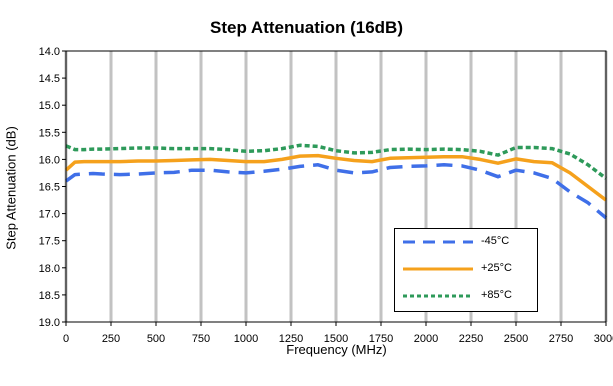 The image size is (613, 386). I want to click on x-tick-label: 1750, so click(381, 339).